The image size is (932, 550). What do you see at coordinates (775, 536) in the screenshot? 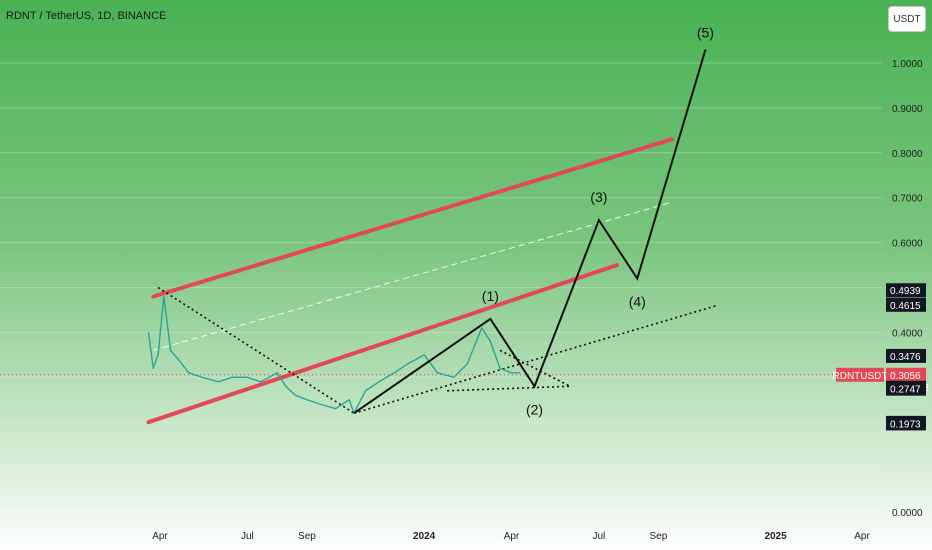
I see `x-tick-label: 2025` at bounding box center [775, 536].